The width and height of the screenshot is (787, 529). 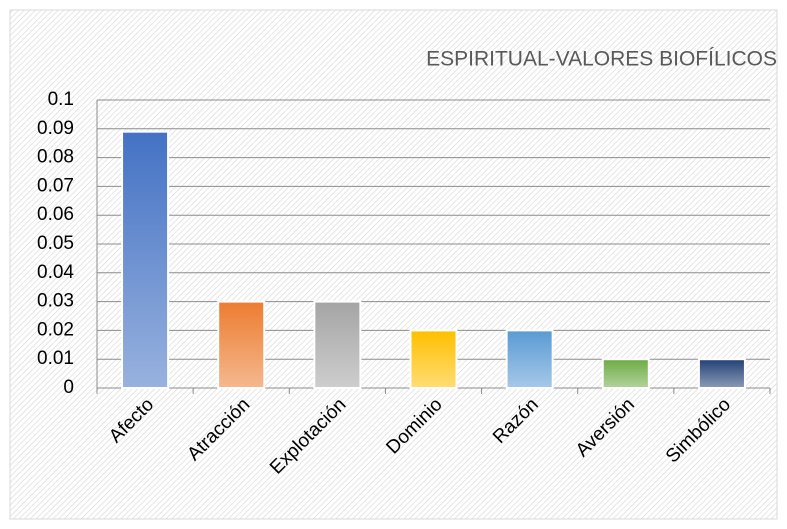 I want to click on y-tick-label: 0.03, so click(x=55, y=301).